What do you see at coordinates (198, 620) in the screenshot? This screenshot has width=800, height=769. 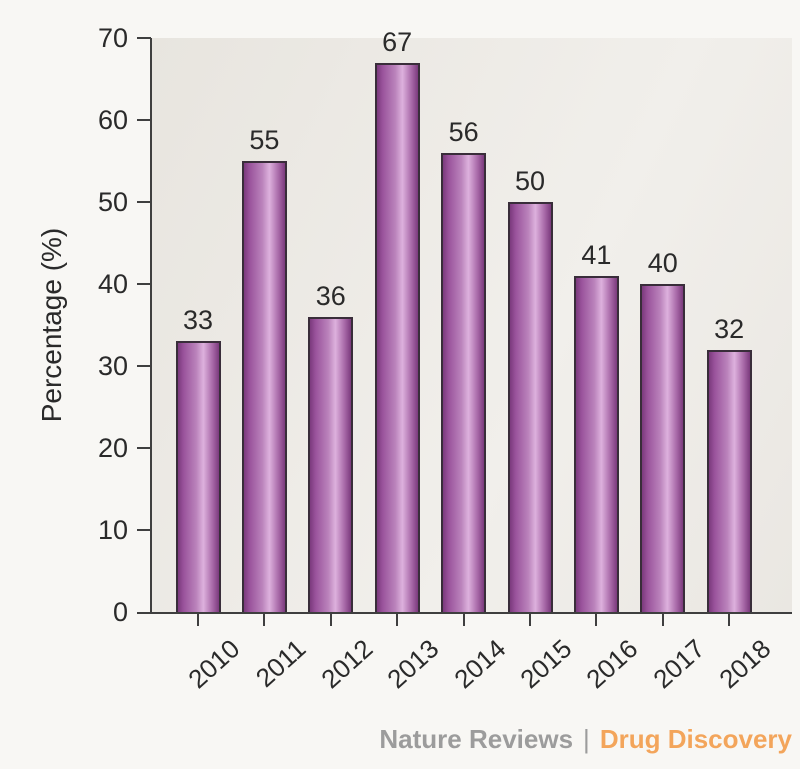 I see `x-axis-tick-2010` at bounding box center [198, 620].